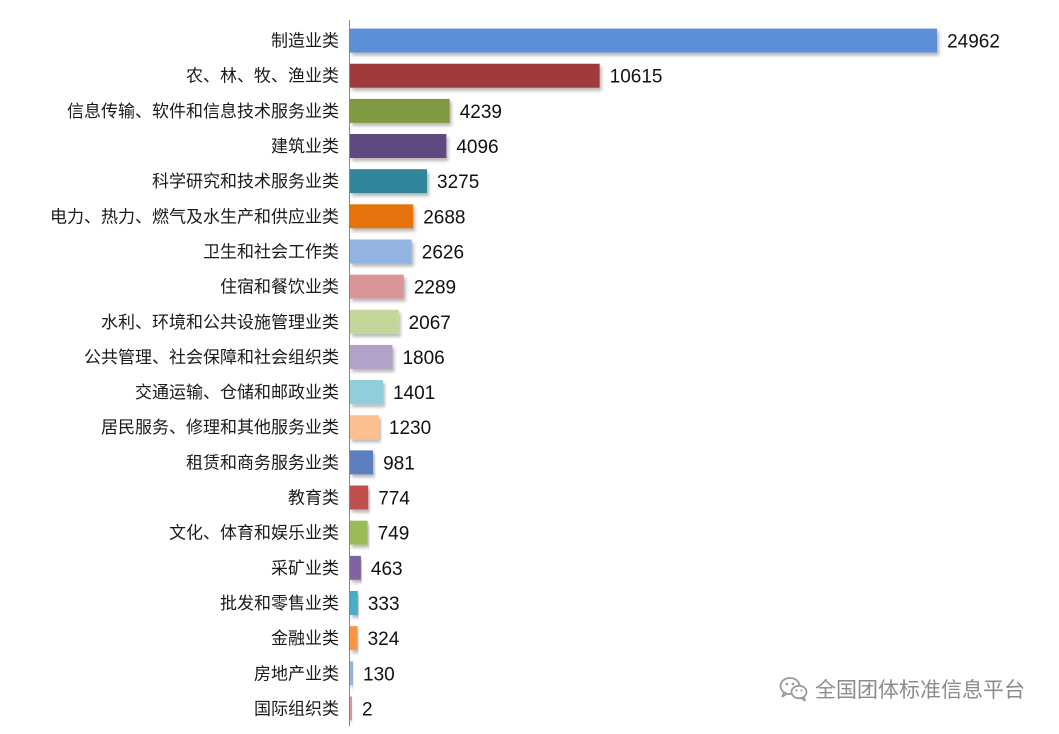 The height and width of the screenshot is (734, 1059). I want to click on category-label: 建筑业类, so click(305, 147).